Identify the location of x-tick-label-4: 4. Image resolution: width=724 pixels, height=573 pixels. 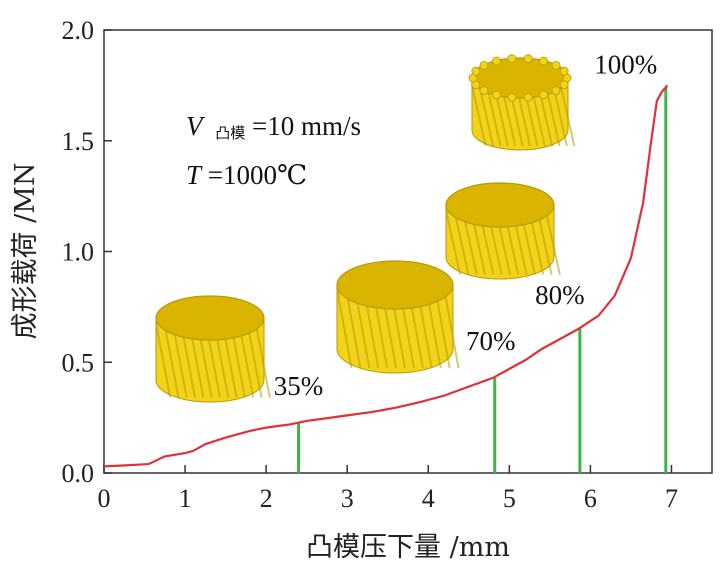
(428, 498).